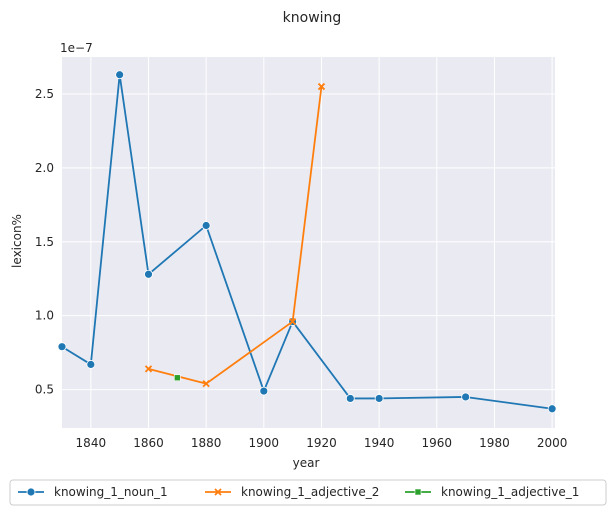 This screenshot has height=515, width=613. I want to click on x-tick-label: 1860, so click(148, 443).